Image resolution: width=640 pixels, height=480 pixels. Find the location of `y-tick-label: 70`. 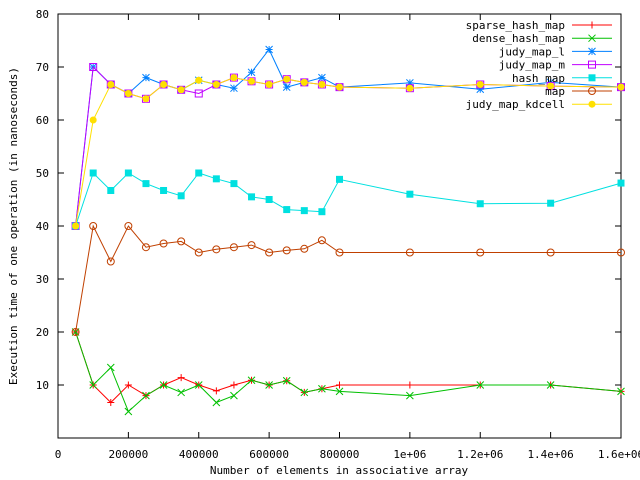

y-tick-label: 70 is located at coordinates (42, 67).